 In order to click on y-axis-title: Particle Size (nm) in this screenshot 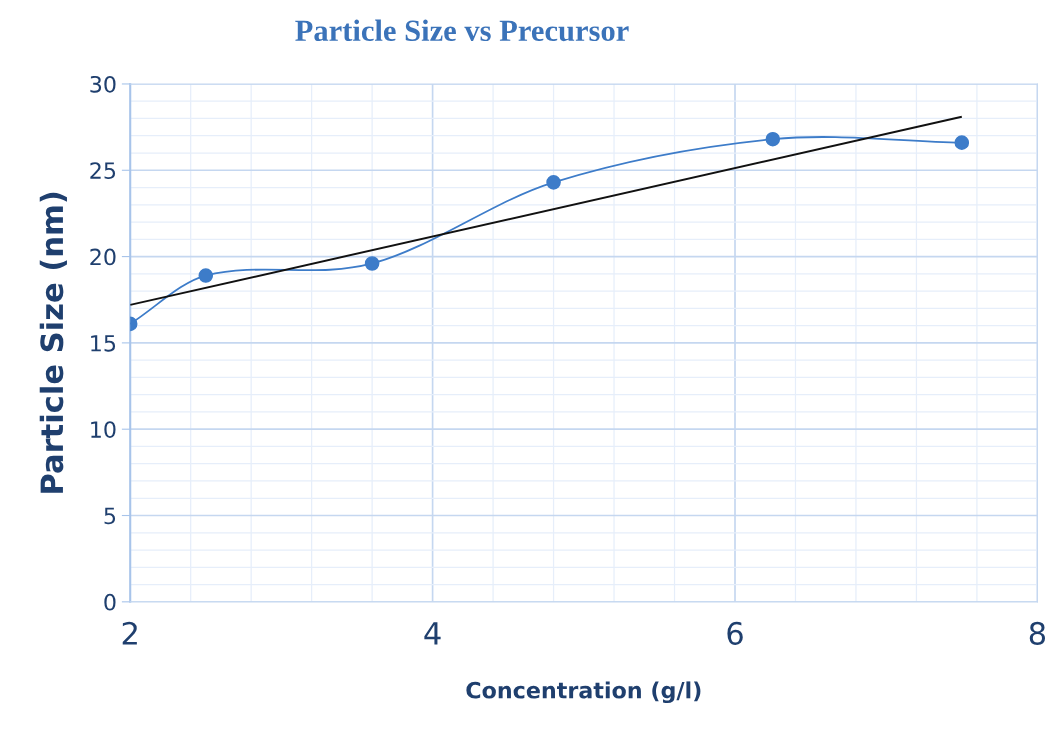, I will do `click(53, 342)`.